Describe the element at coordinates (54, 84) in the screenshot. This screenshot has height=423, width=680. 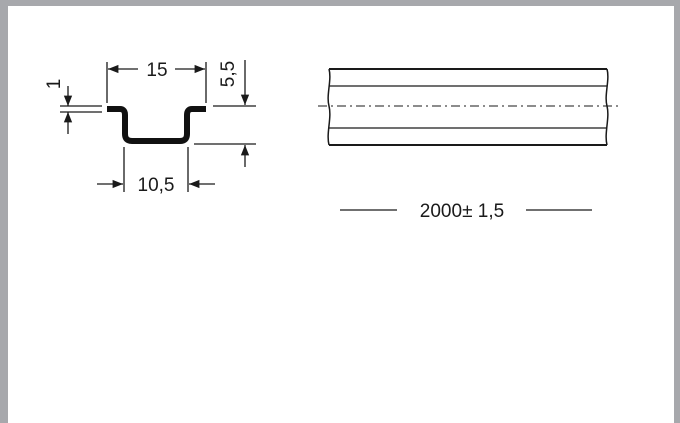
I see `dimension-label-thickness: 1` at that location.